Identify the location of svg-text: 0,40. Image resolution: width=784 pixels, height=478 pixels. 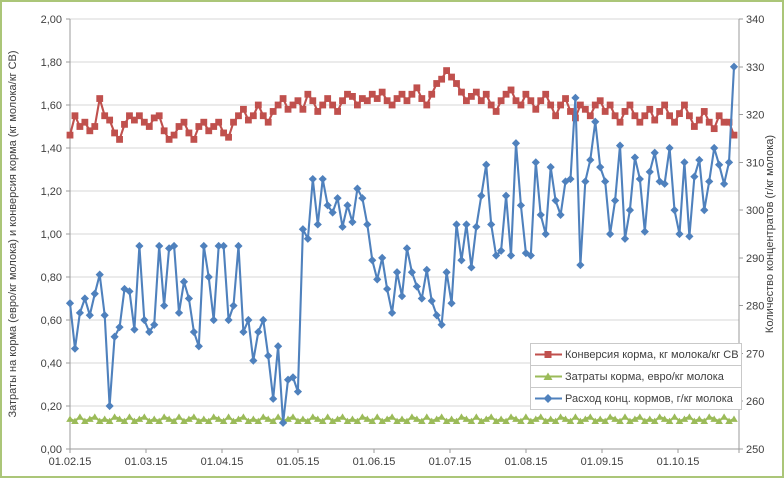
(51, 364).